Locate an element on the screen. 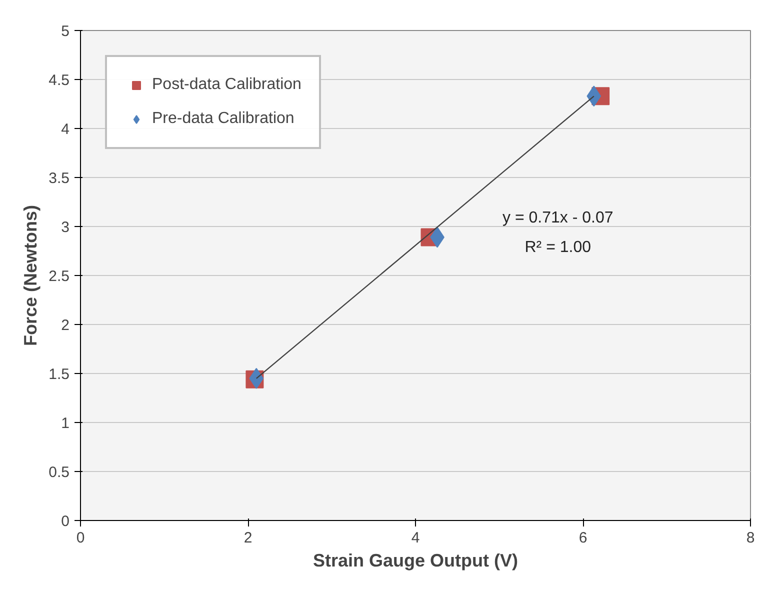 The width and height of the screenshot is (770, 590). y-tick-label: 1.5 is located at coordinates (59, 374).